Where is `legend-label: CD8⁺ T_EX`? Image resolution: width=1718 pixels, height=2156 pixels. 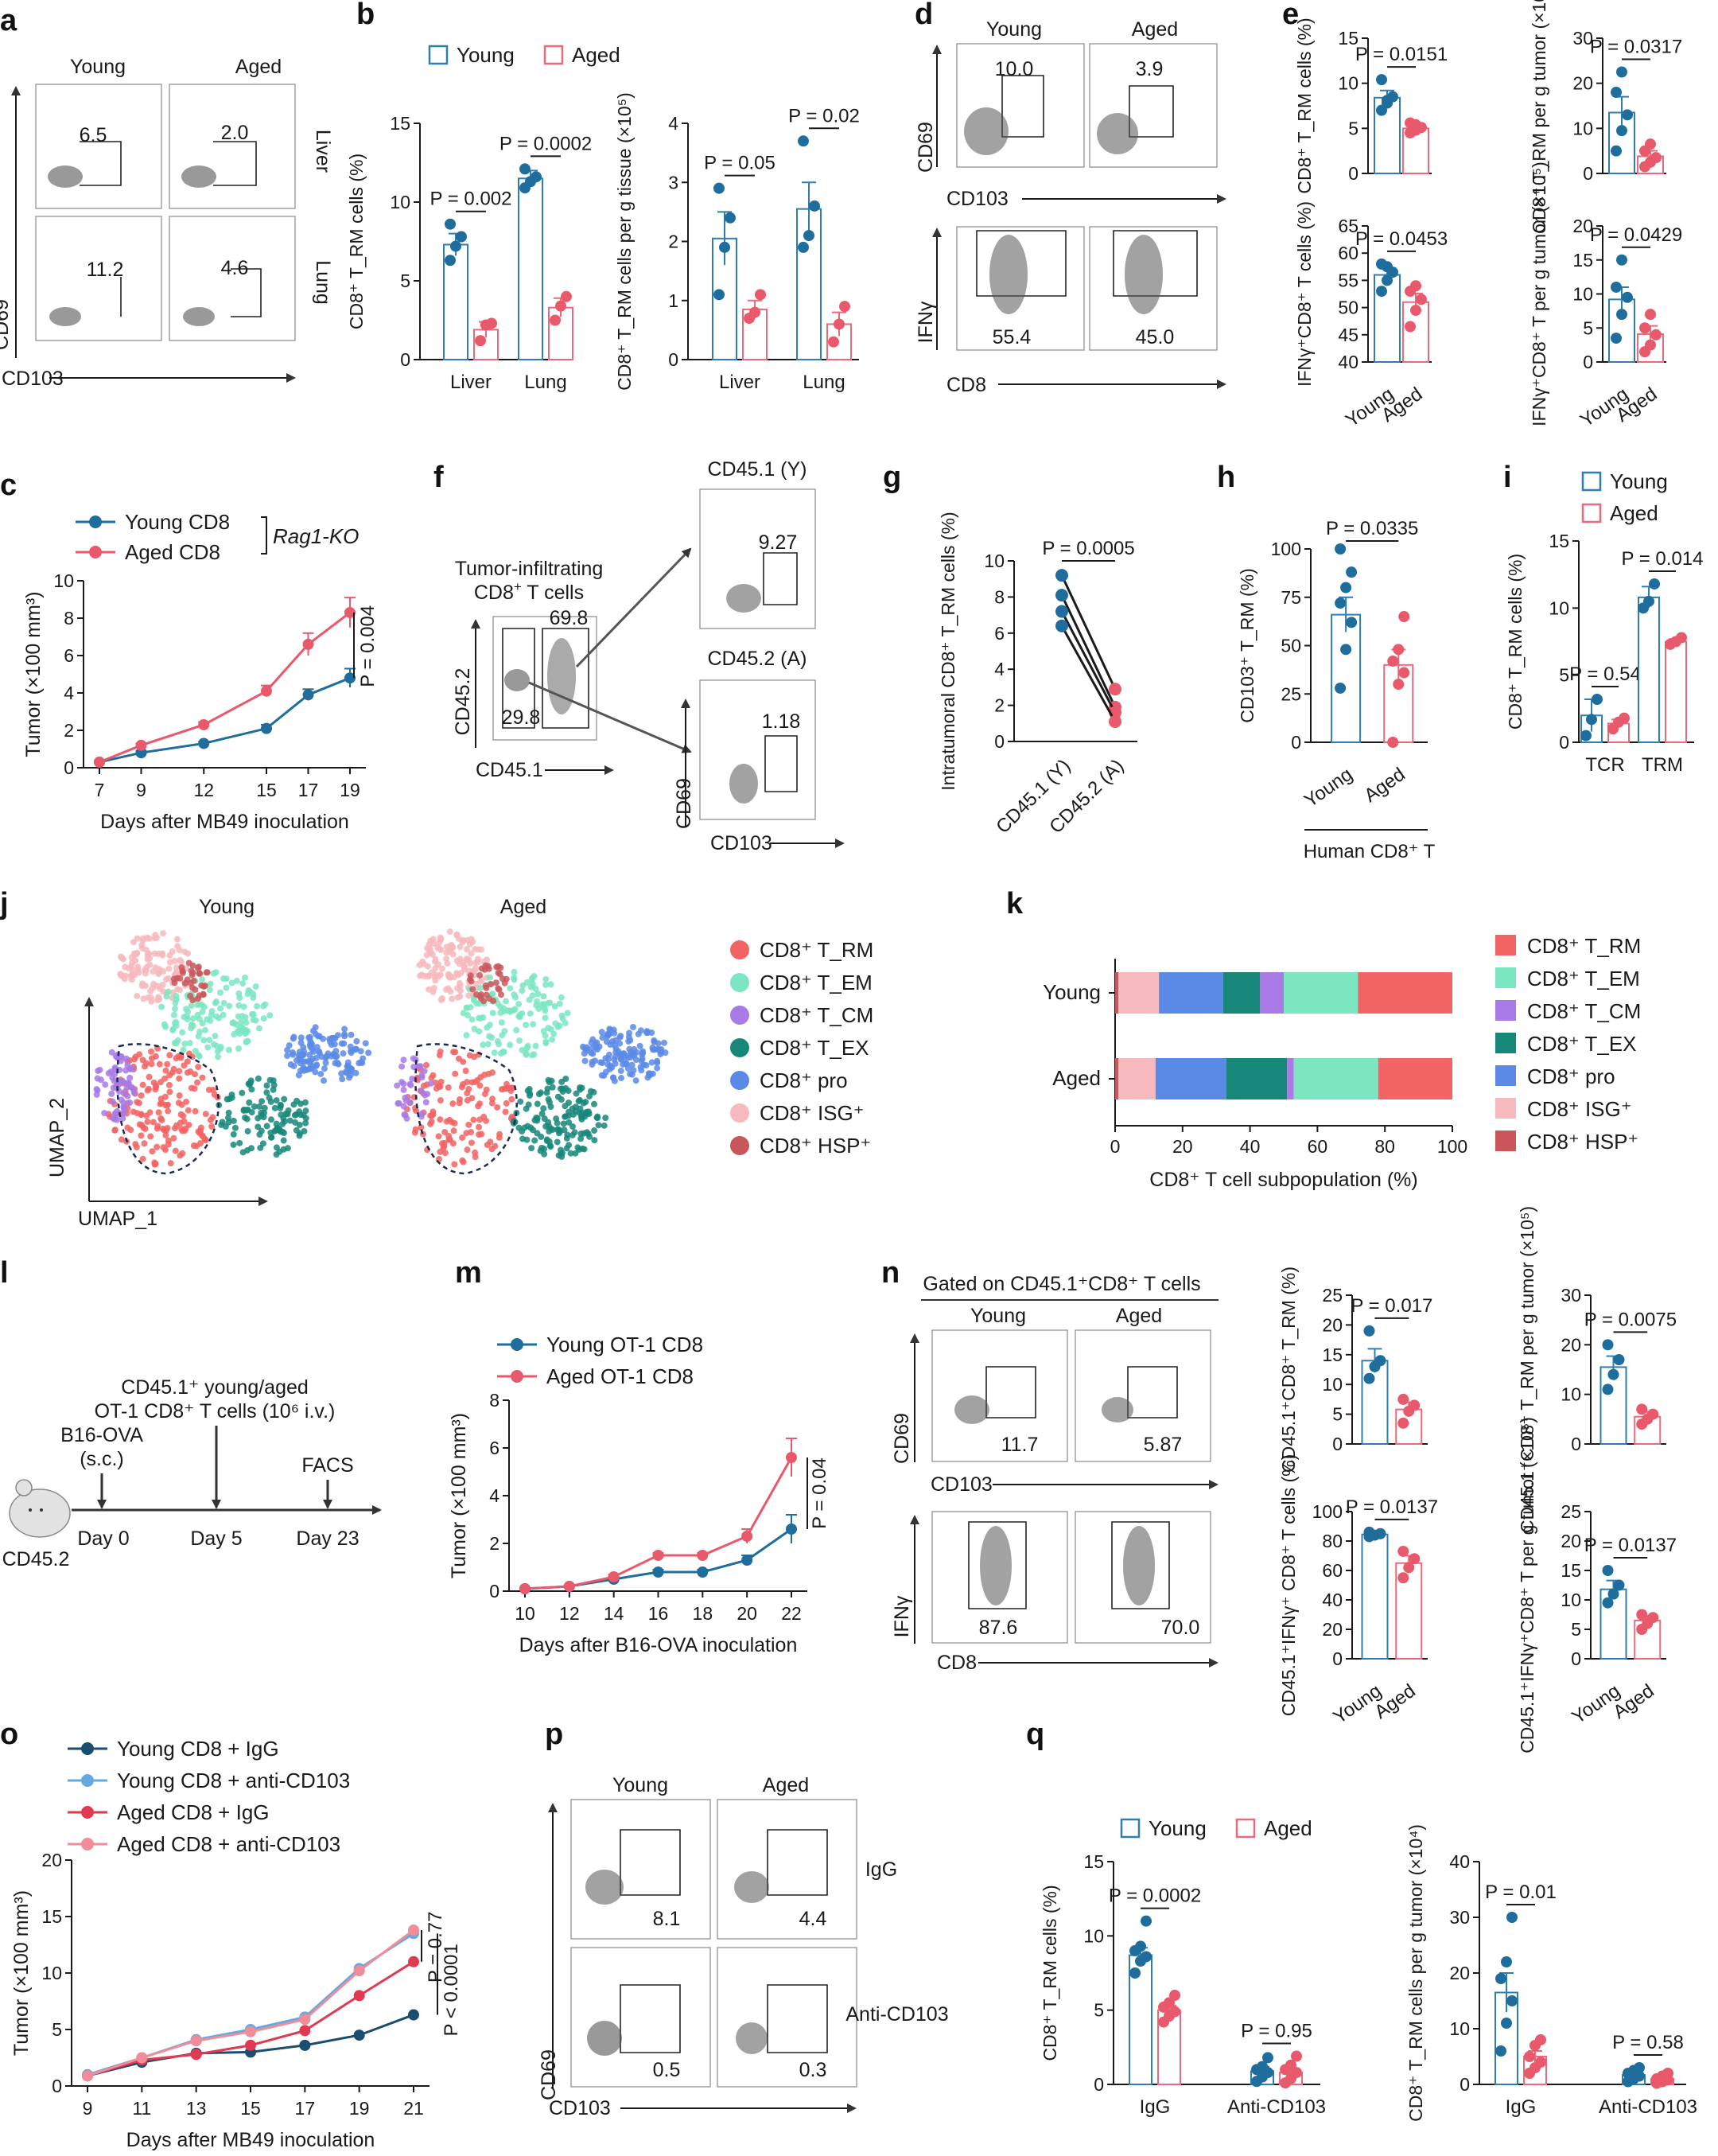
legend-label: CD8⁺ T_EX is located at coordinates (1582, 1044).